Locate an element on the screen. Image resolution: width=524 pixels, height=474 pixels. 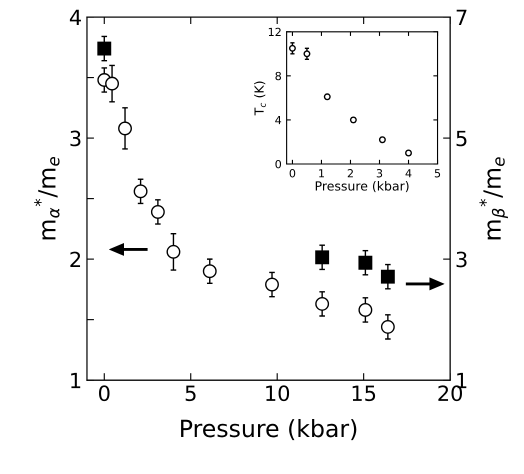
x-tick-label: 1 is located at coordinates (321, 173).